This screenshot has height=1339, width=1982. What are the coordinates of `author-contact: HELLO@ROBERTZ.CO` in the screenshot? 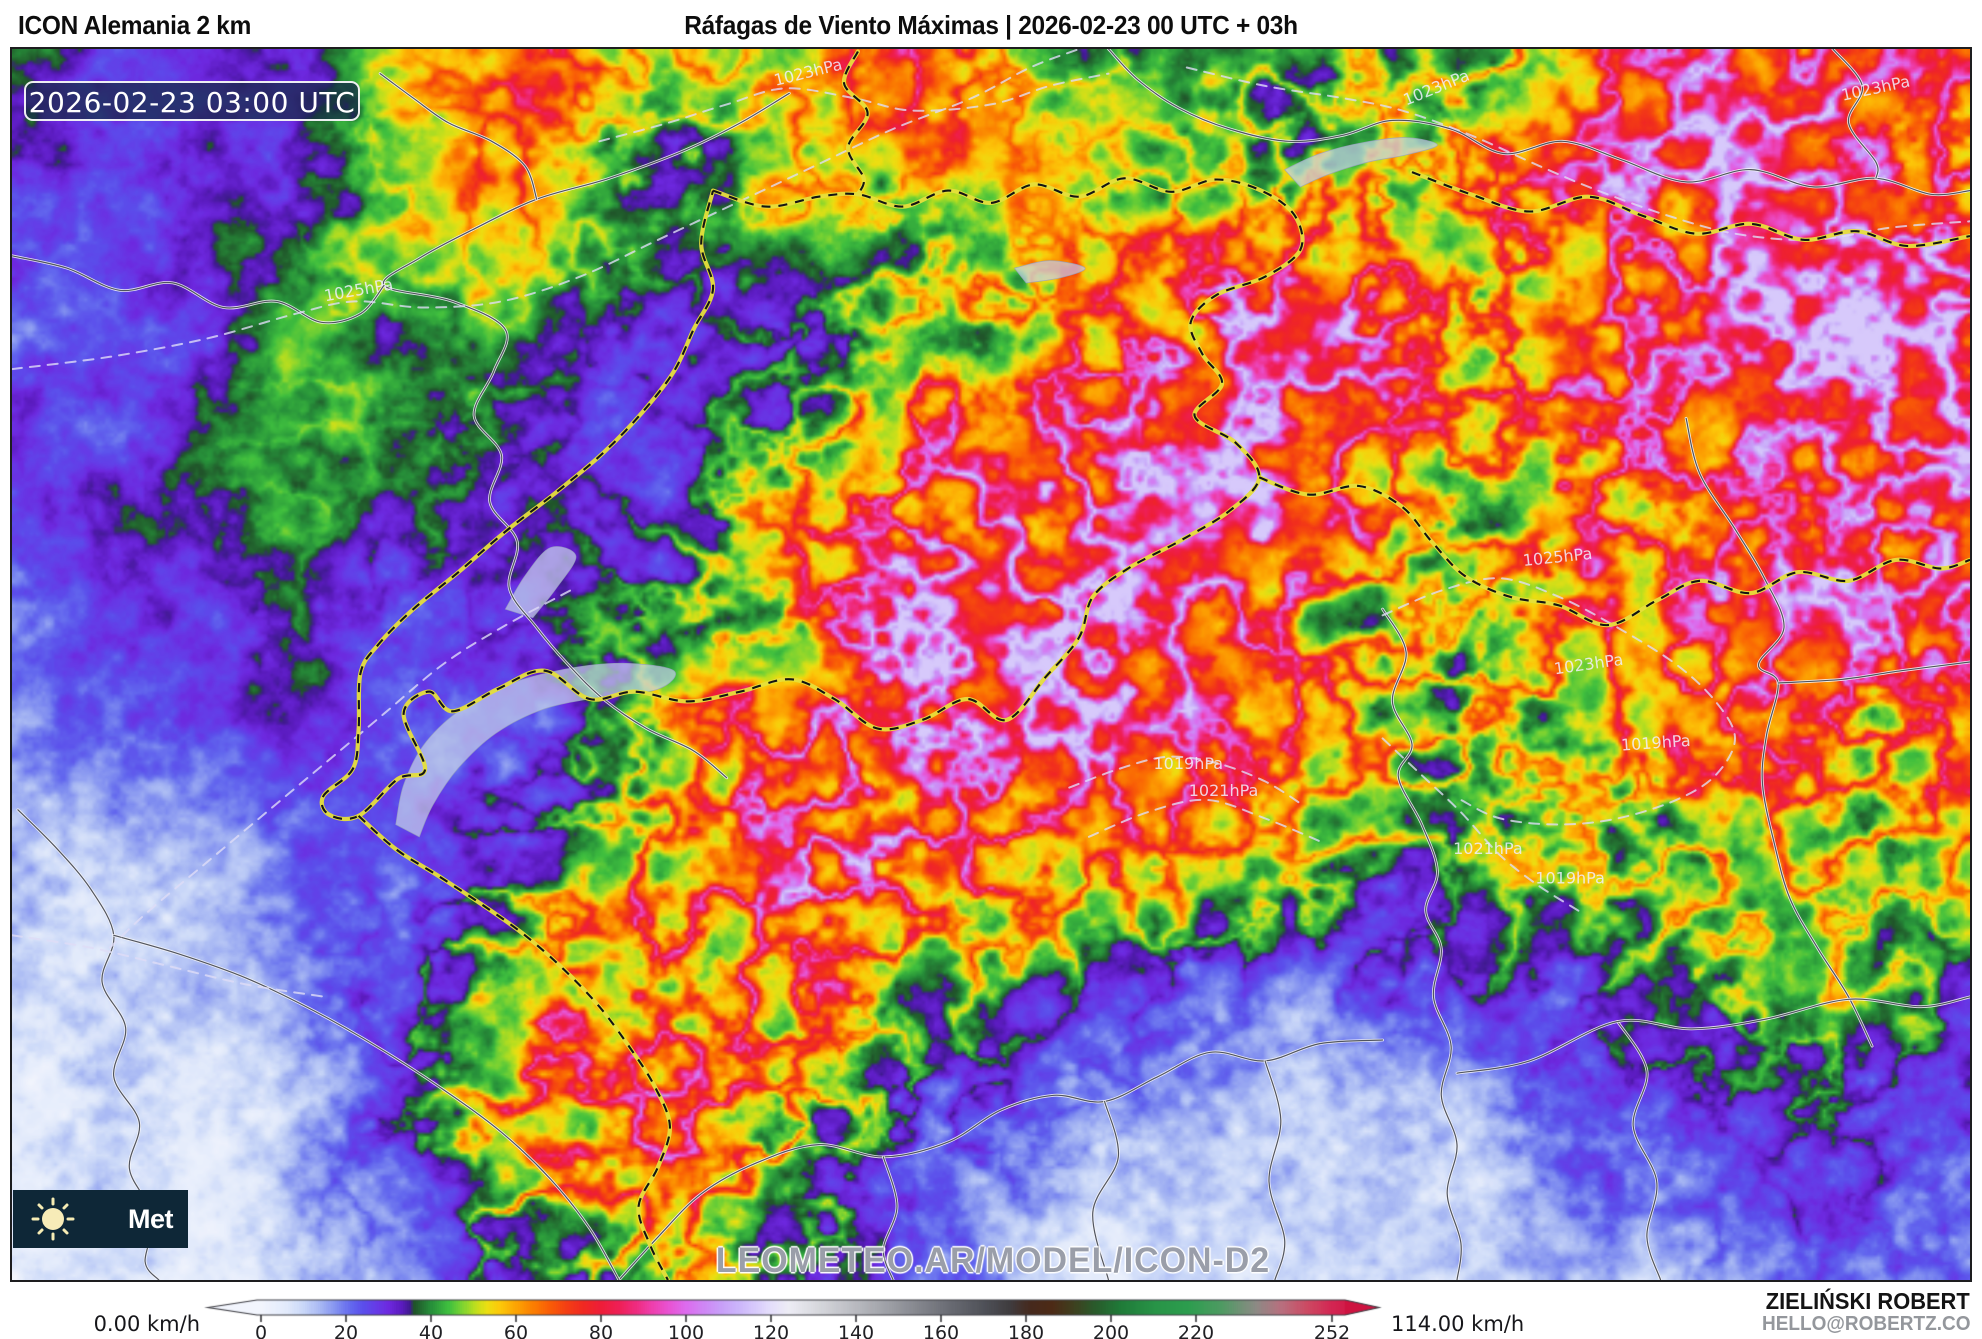 It's located at (1865, 1324).